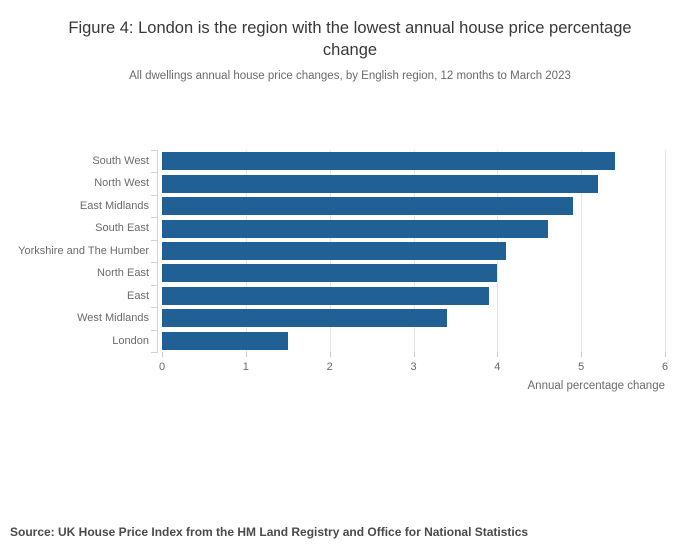 The height and width of the screenshot is (549, 700). I want to click on y-axis-line, so click(157, 251).